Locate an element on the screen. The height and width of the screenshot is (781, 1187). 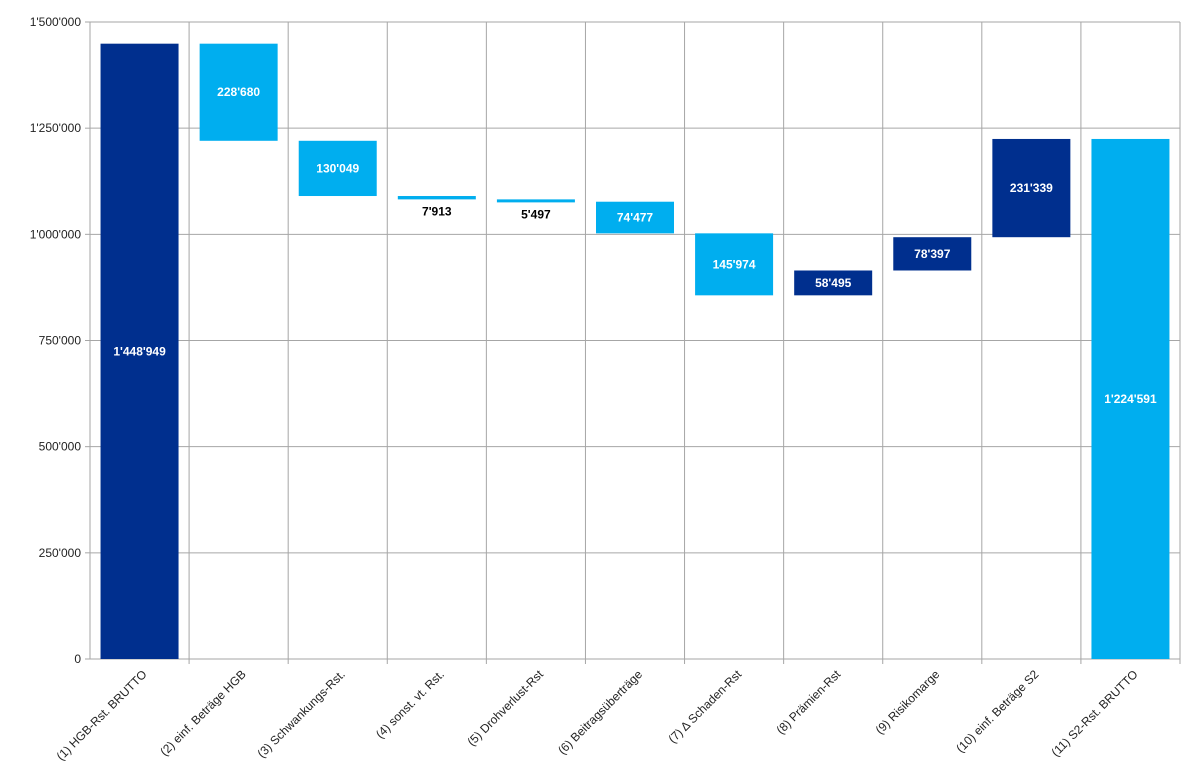
data-label: 145'974 is located at coordinates (734, 264).